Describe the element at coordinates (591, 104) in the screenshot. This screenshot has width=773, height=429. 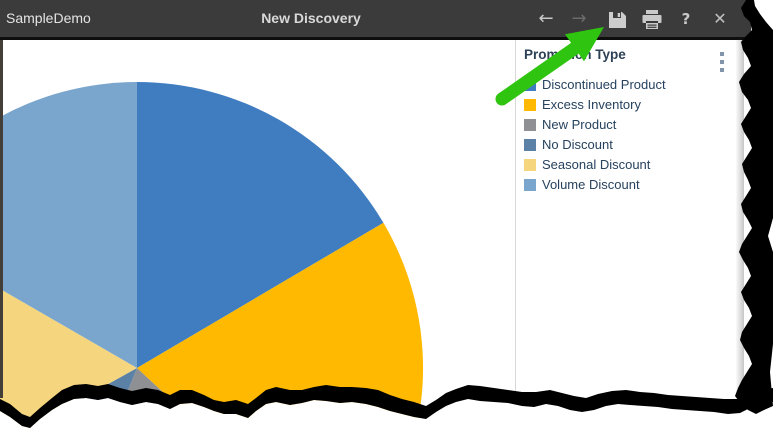
I see `legend-item-label: Excess Inventory` at that location.